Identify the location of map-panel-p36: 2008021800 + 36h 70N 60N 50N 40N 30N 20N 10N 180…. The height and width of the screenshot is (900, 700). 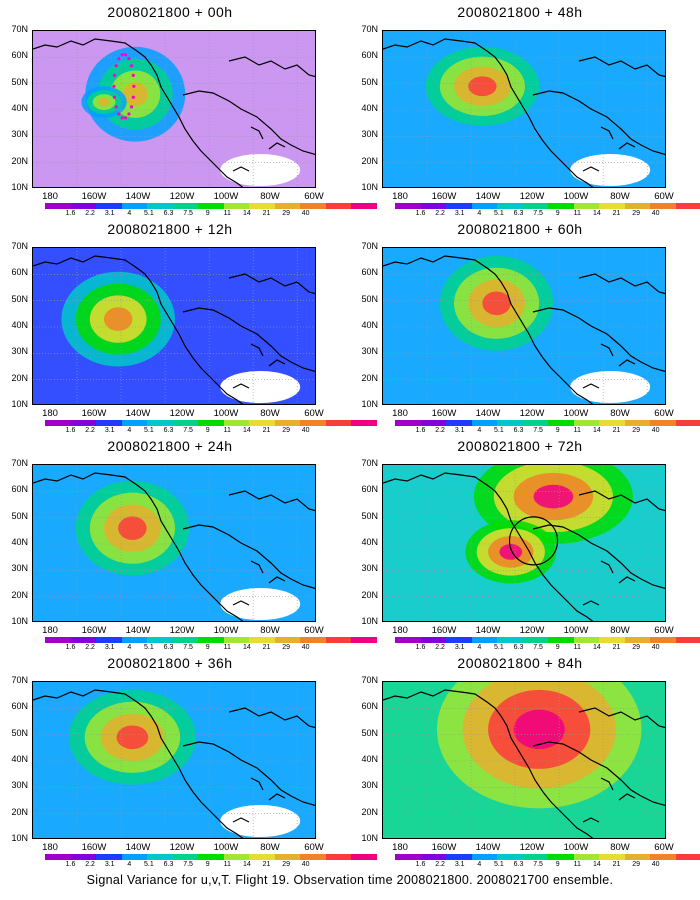
(188, 761).